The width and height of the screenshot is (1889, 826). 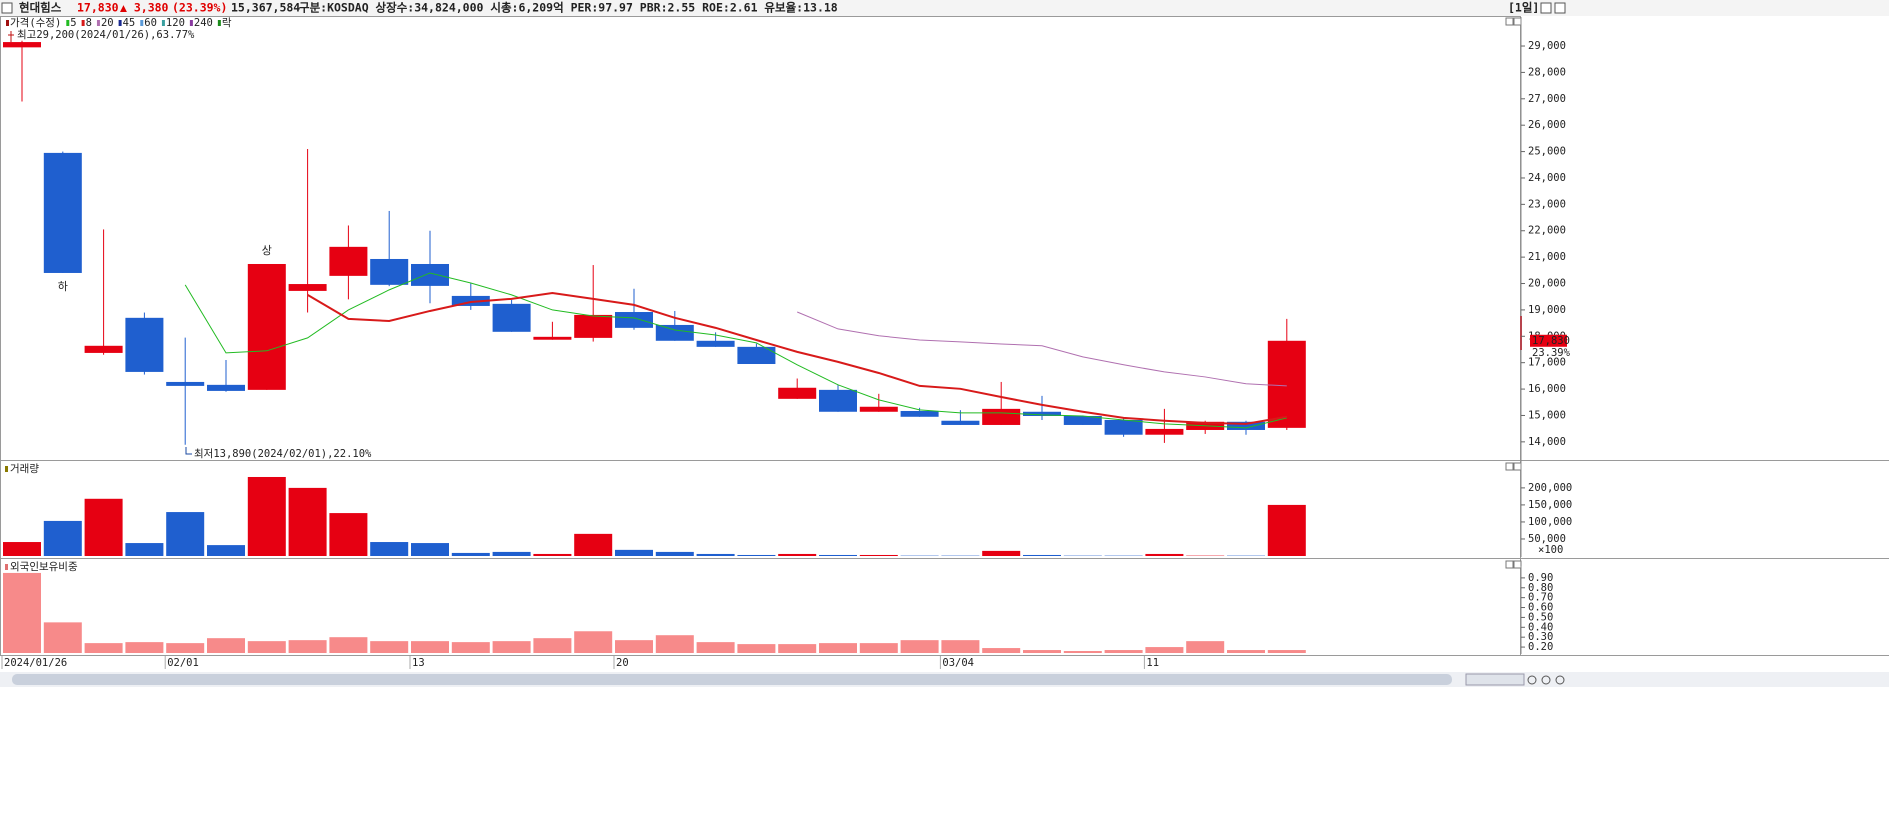 What do you see at coordinates (1547, 178) in the screenshot?
I see `y-tick-label: 24,000` at bounding box center [1547, 178].